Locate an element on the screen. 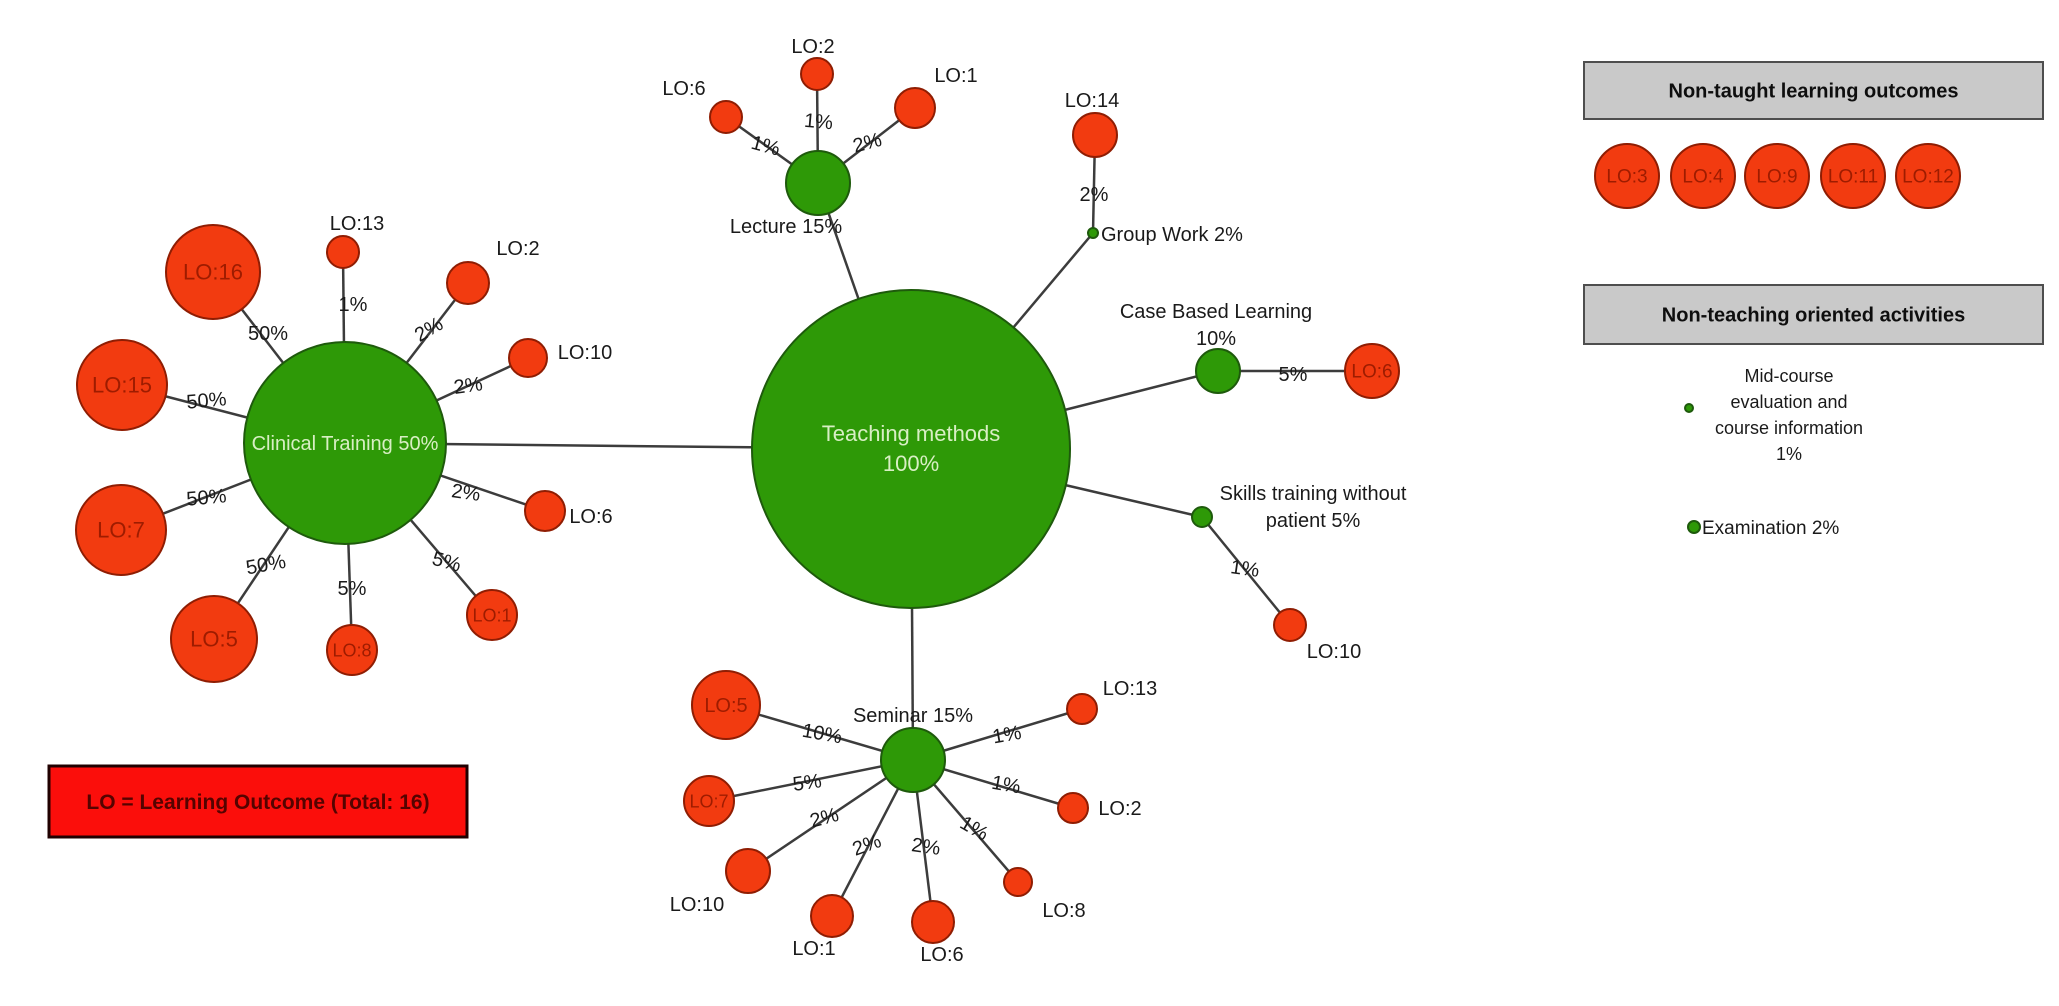  legend-circle-lo9 is located at coordinates (1777, 176).